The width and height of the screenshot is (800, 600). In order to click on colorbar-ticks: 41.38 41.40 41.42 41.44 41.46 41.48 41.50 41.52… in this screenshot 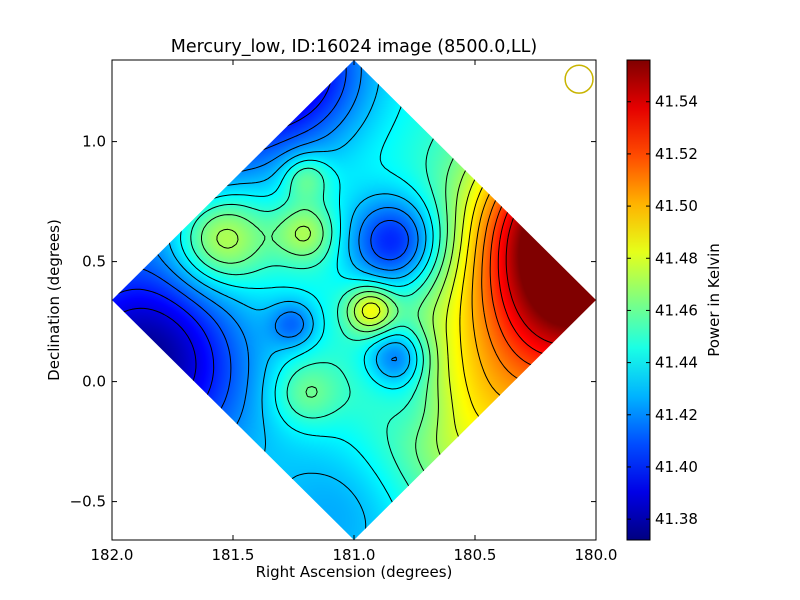, I will do `click(662, 310)`.